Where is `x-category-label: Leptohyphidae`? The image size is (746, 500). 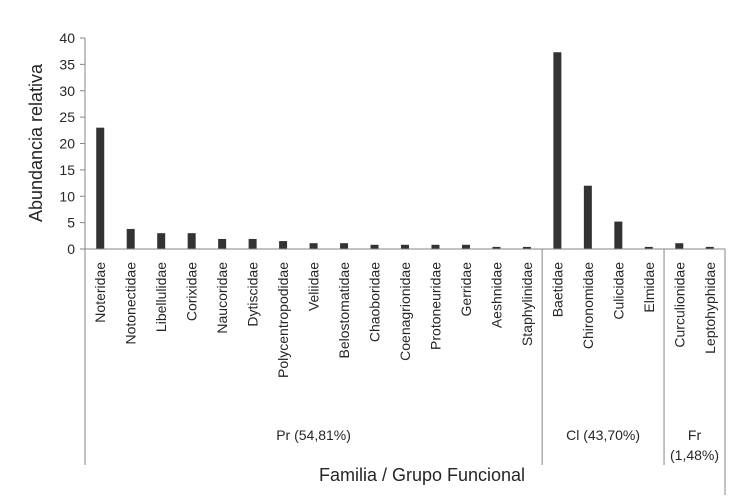 x-category-label: Leptohyphidae is located at coordinates (710, 308).